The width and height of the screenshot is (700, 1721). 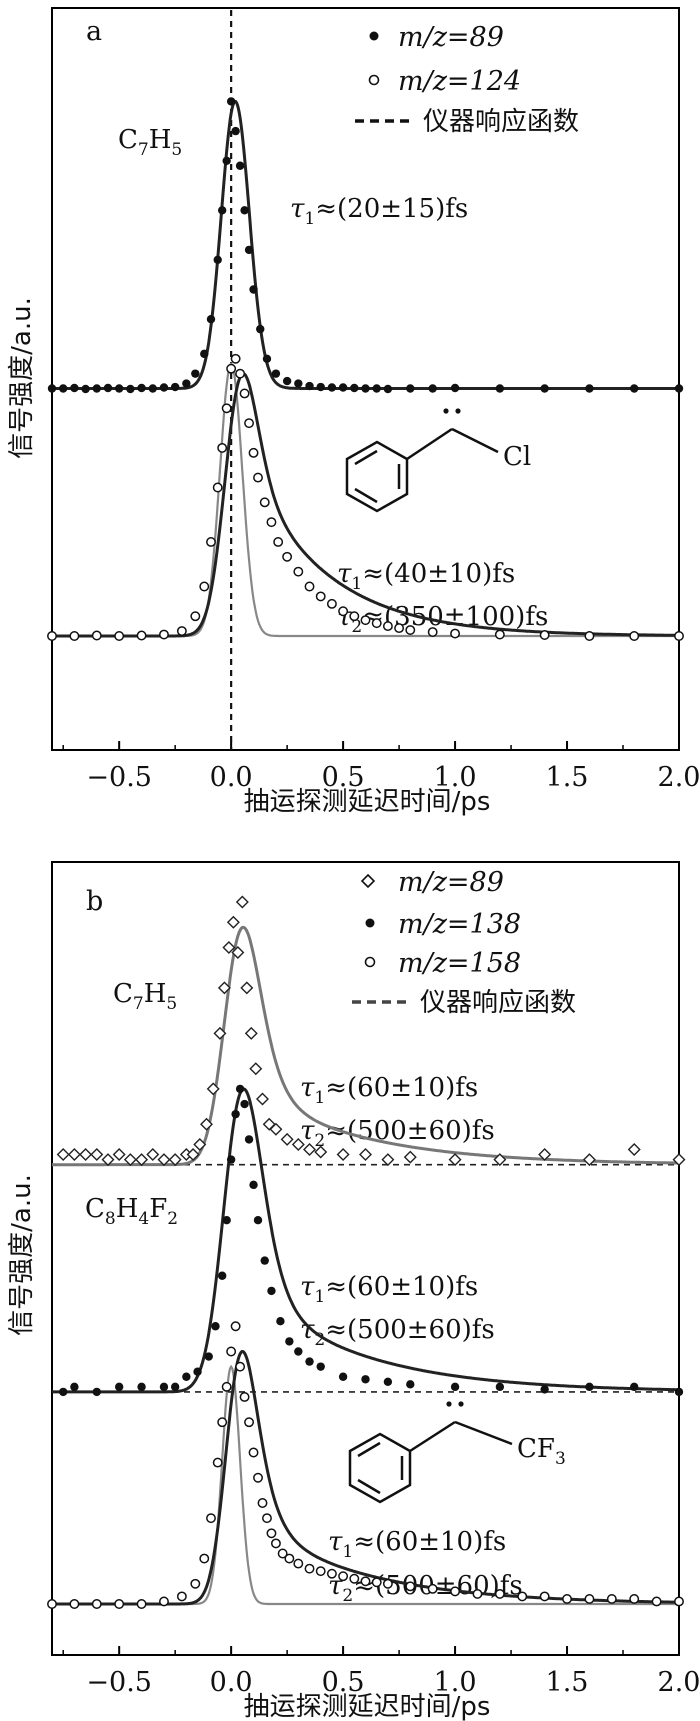 I want to click on panel-a-tau2-lower: τ2≈(350±100)fs, so click(x=442, y=619).